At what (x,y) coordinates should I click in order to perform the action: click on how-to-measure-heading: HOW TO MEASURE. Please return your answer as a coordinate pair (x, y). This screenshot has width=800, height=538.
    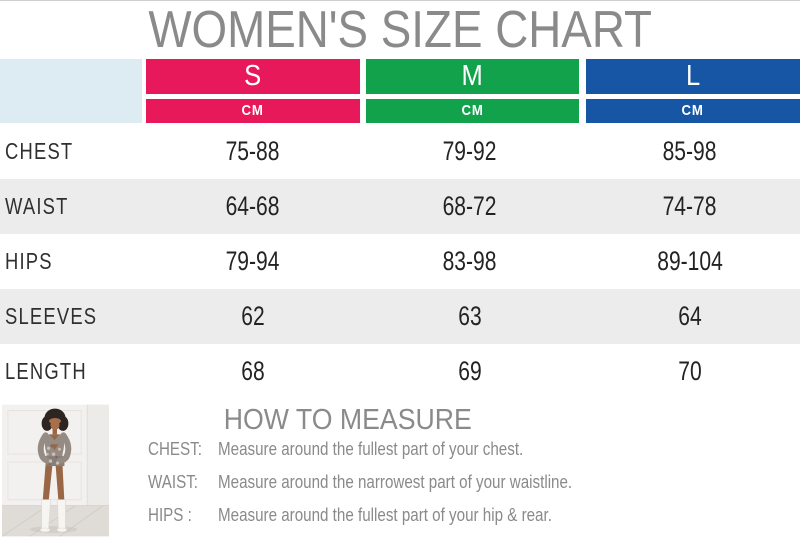
    Looking at the image, I should click on (348, 420).